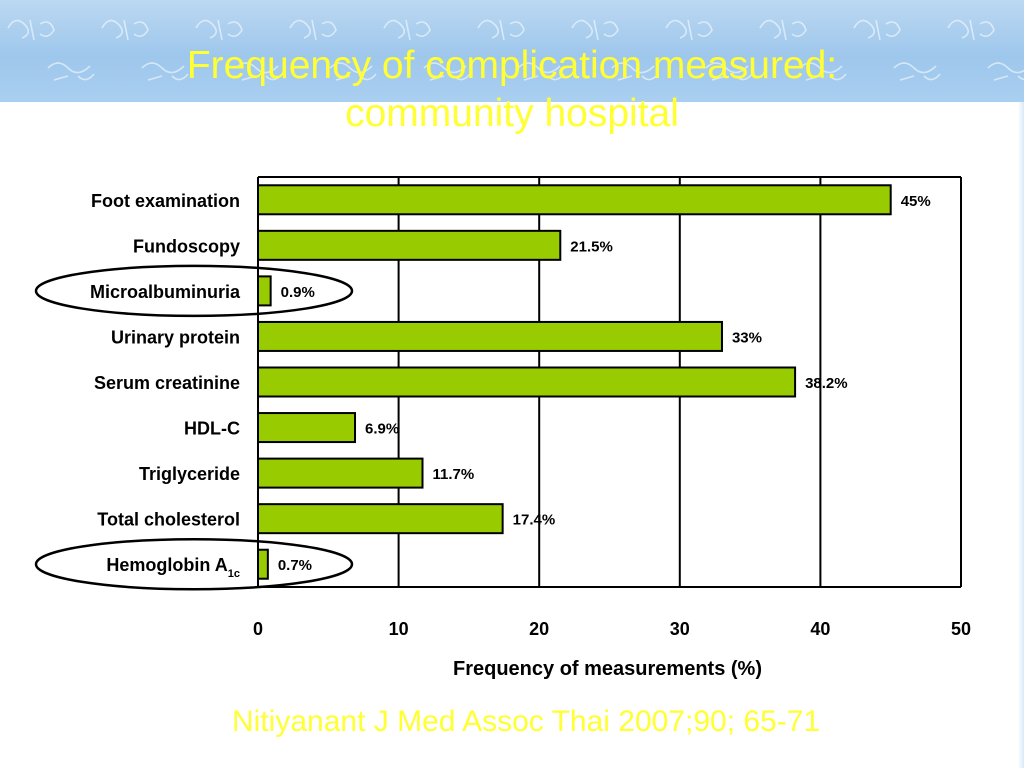 Image resolution: width=1024 pixels, height=768 pixels. What do you see at coordinates (167, 383) in the screenshot?
I see `category-label: Serum creatinine` at bounding box center [167, 383].